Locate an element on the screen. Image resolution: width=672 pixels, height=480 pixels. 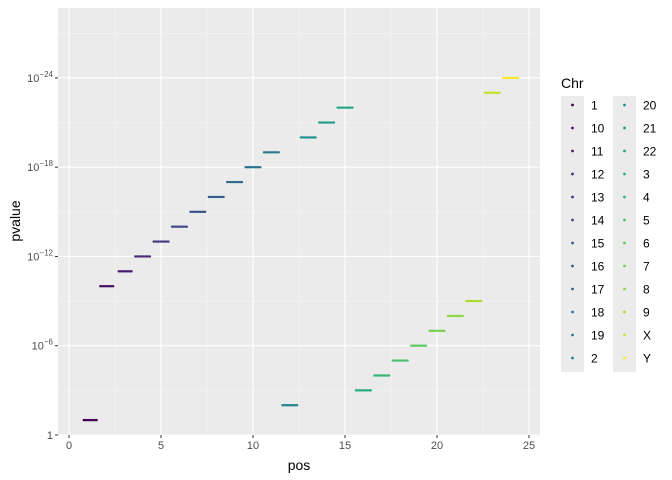
x-tick-label: 15 is located at coordinates (345, 446).